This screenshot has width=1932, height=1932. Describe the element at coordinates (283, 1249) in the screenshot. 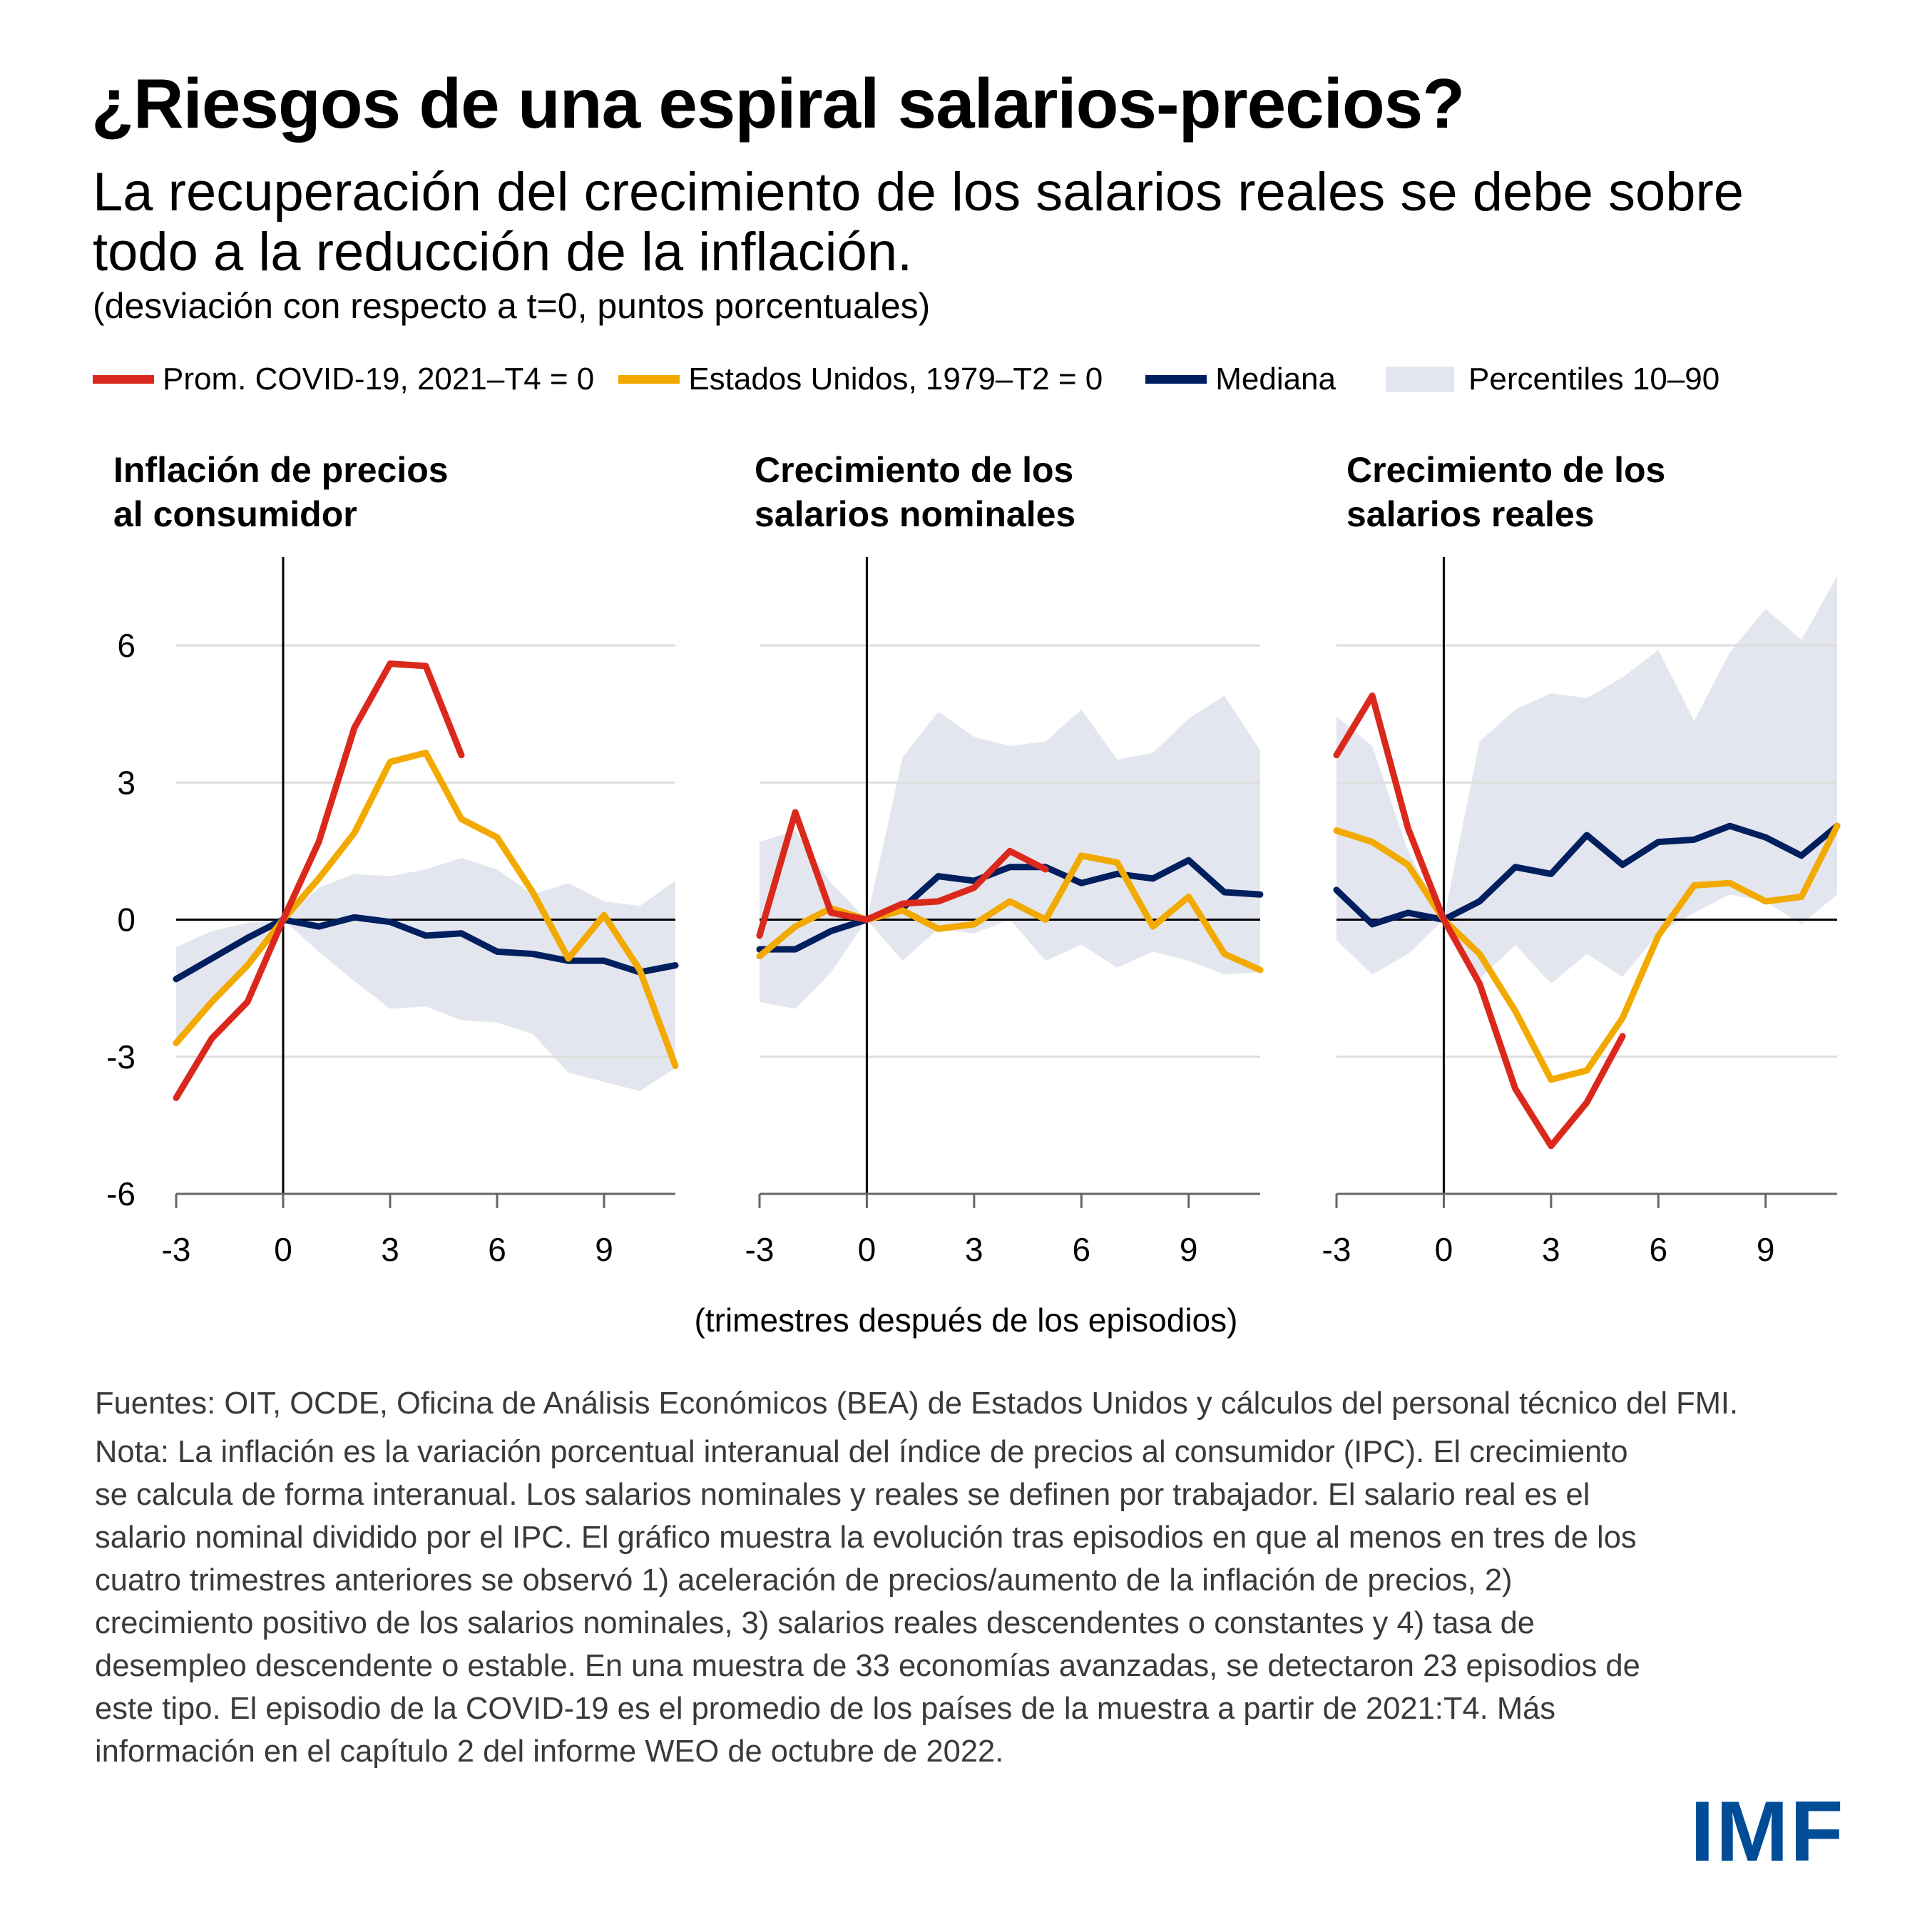

I see `panel-1-x-tick-label: 0` at that location.